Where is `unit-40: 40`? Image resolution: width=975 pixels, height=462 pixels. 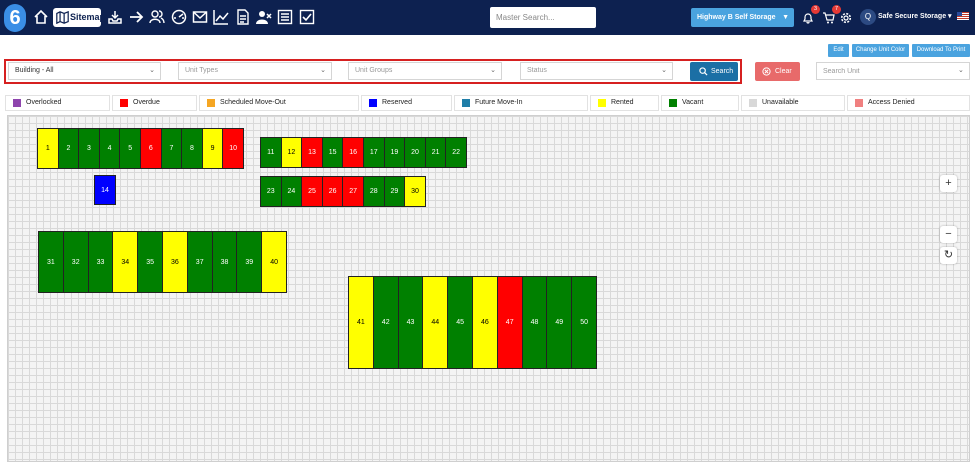 unit-40: 40 is located at coordinates (274, 262).